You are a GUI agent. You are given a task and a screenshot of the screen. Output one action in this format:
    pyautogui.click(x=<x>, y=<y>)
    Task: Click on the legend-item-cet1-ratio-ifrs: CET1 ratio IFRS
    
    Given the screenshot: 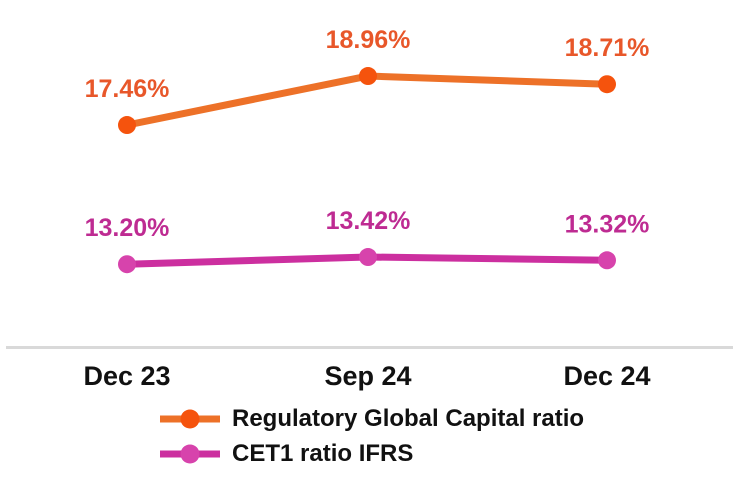 What is the action you would take?
    pyautogui.click(x=371, y=454)
    